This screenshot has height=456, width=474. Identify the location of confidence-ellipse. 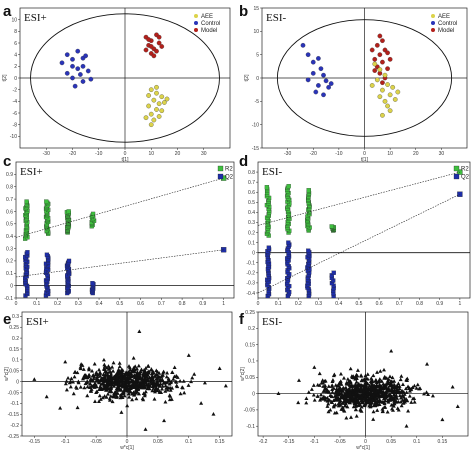
(125, 78).